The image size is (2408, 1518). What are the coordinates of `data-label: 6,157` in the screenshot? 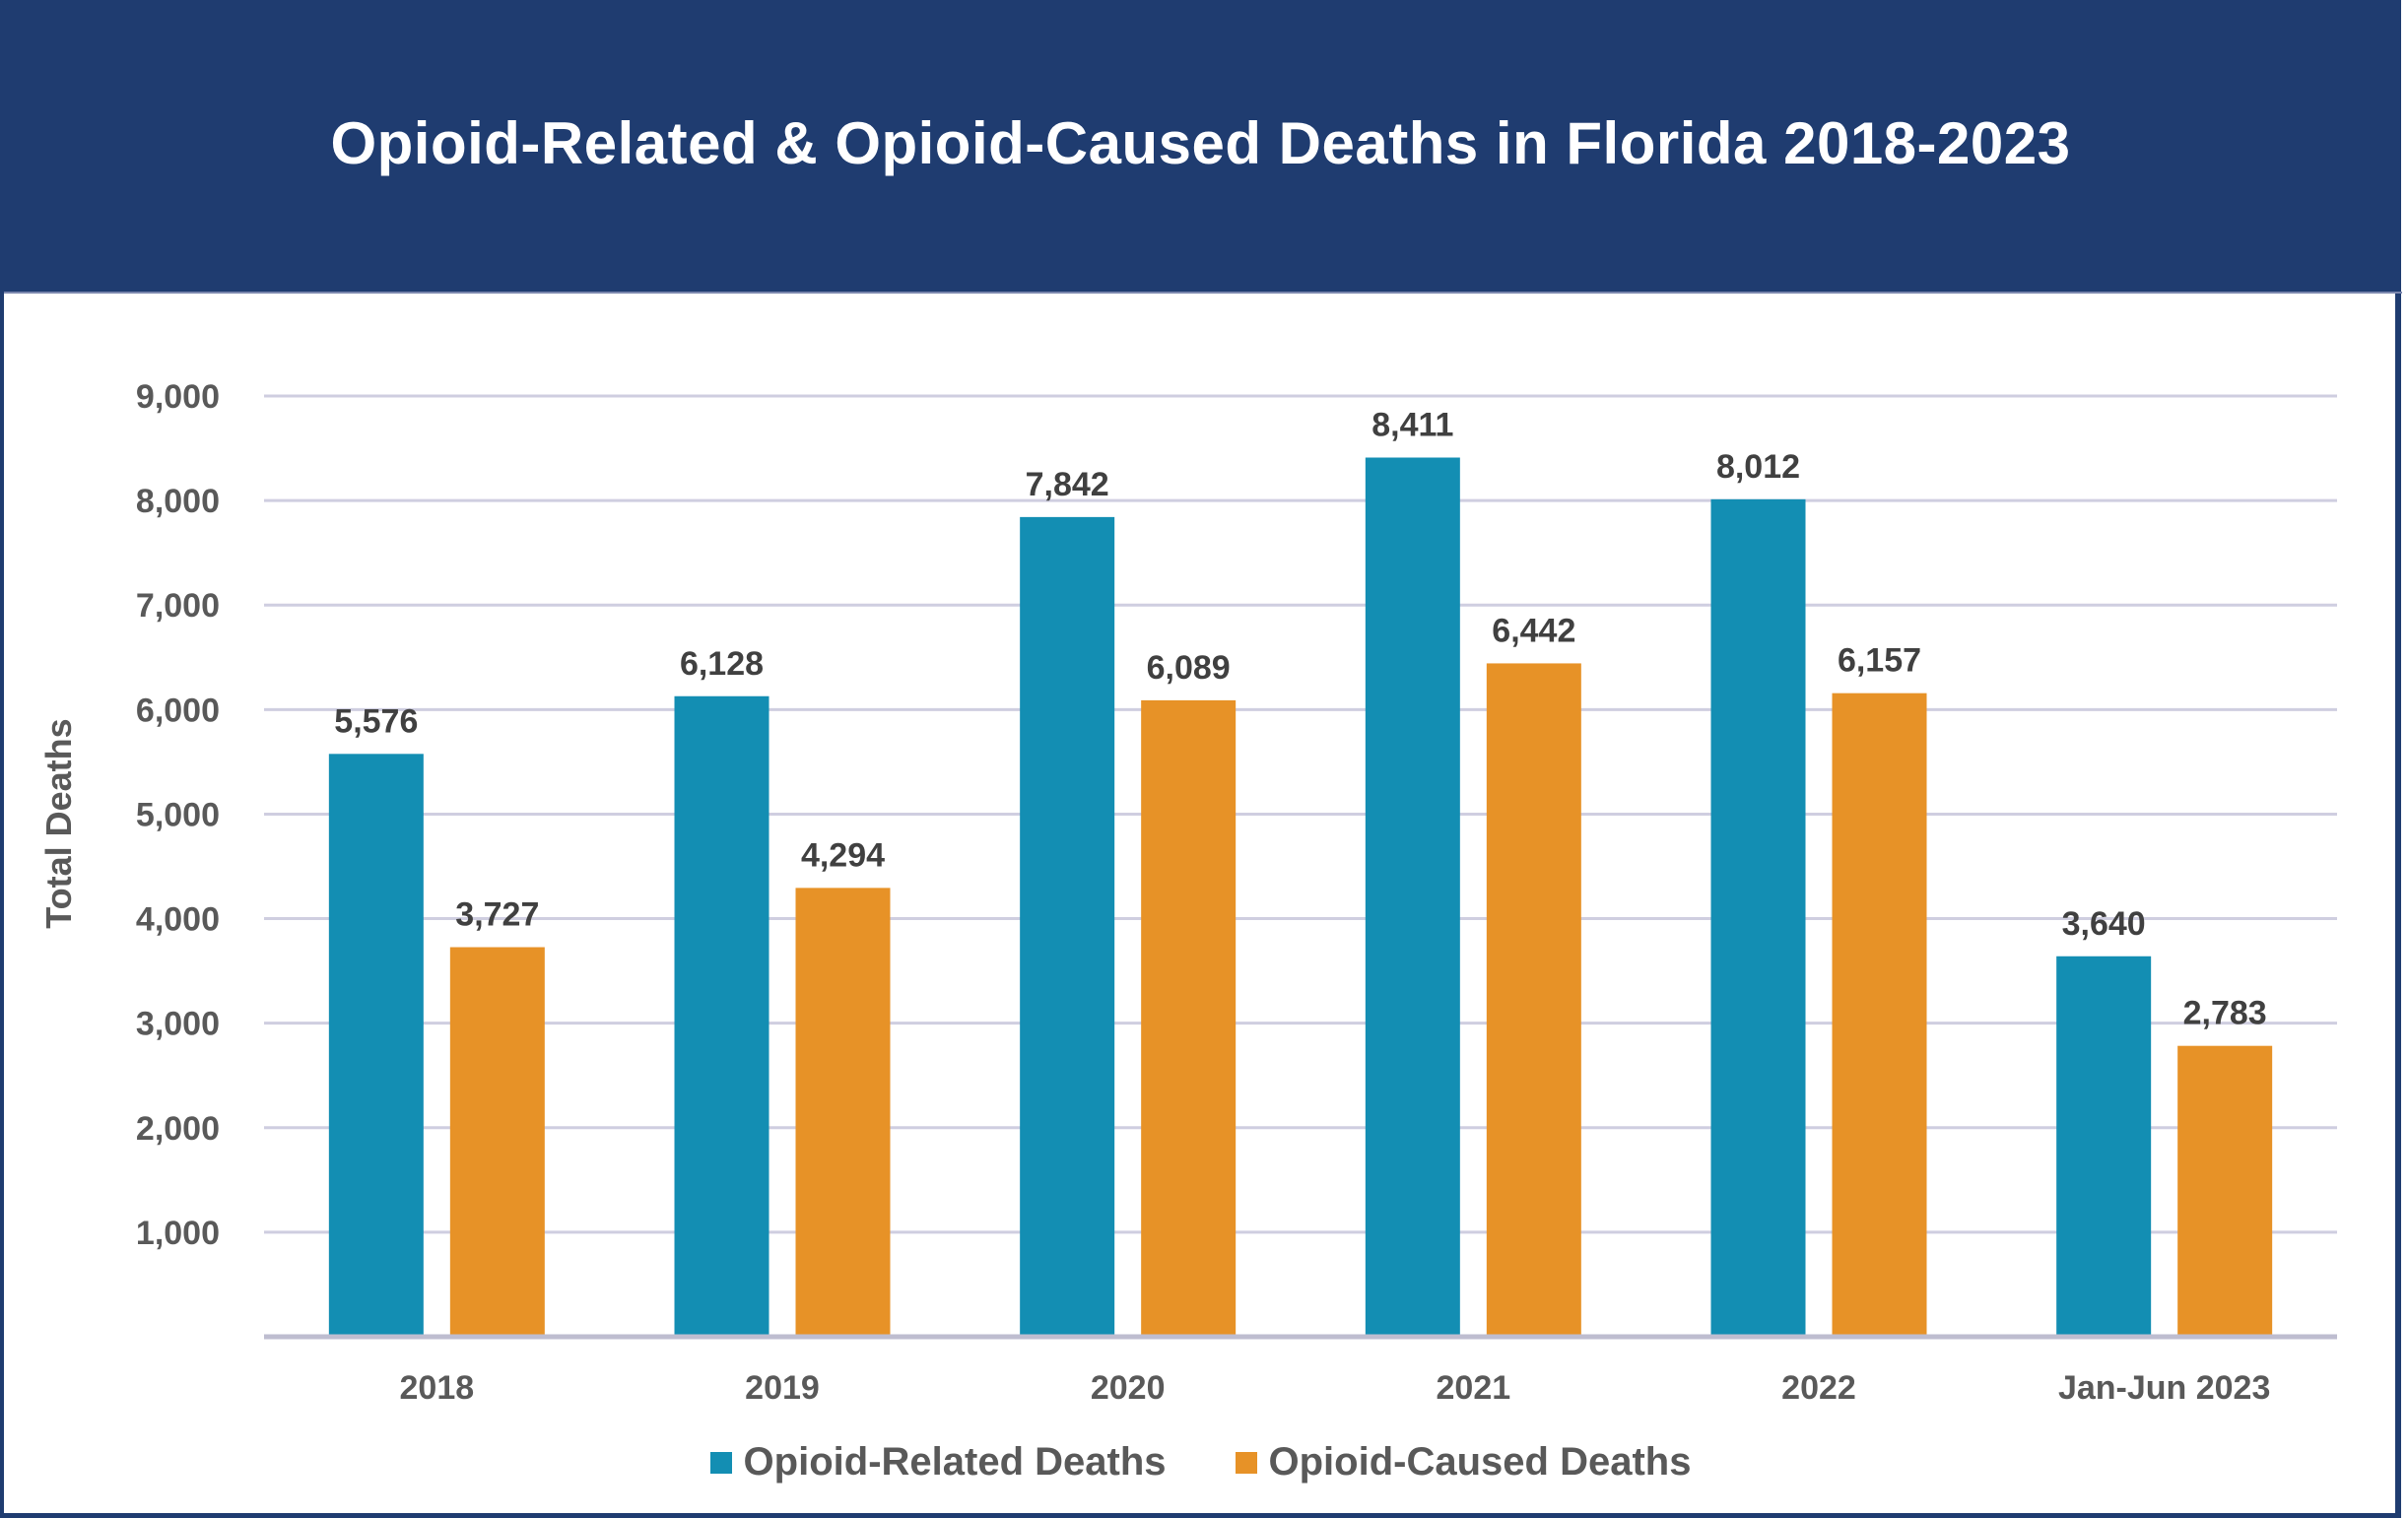 It's located at (1879, 661).